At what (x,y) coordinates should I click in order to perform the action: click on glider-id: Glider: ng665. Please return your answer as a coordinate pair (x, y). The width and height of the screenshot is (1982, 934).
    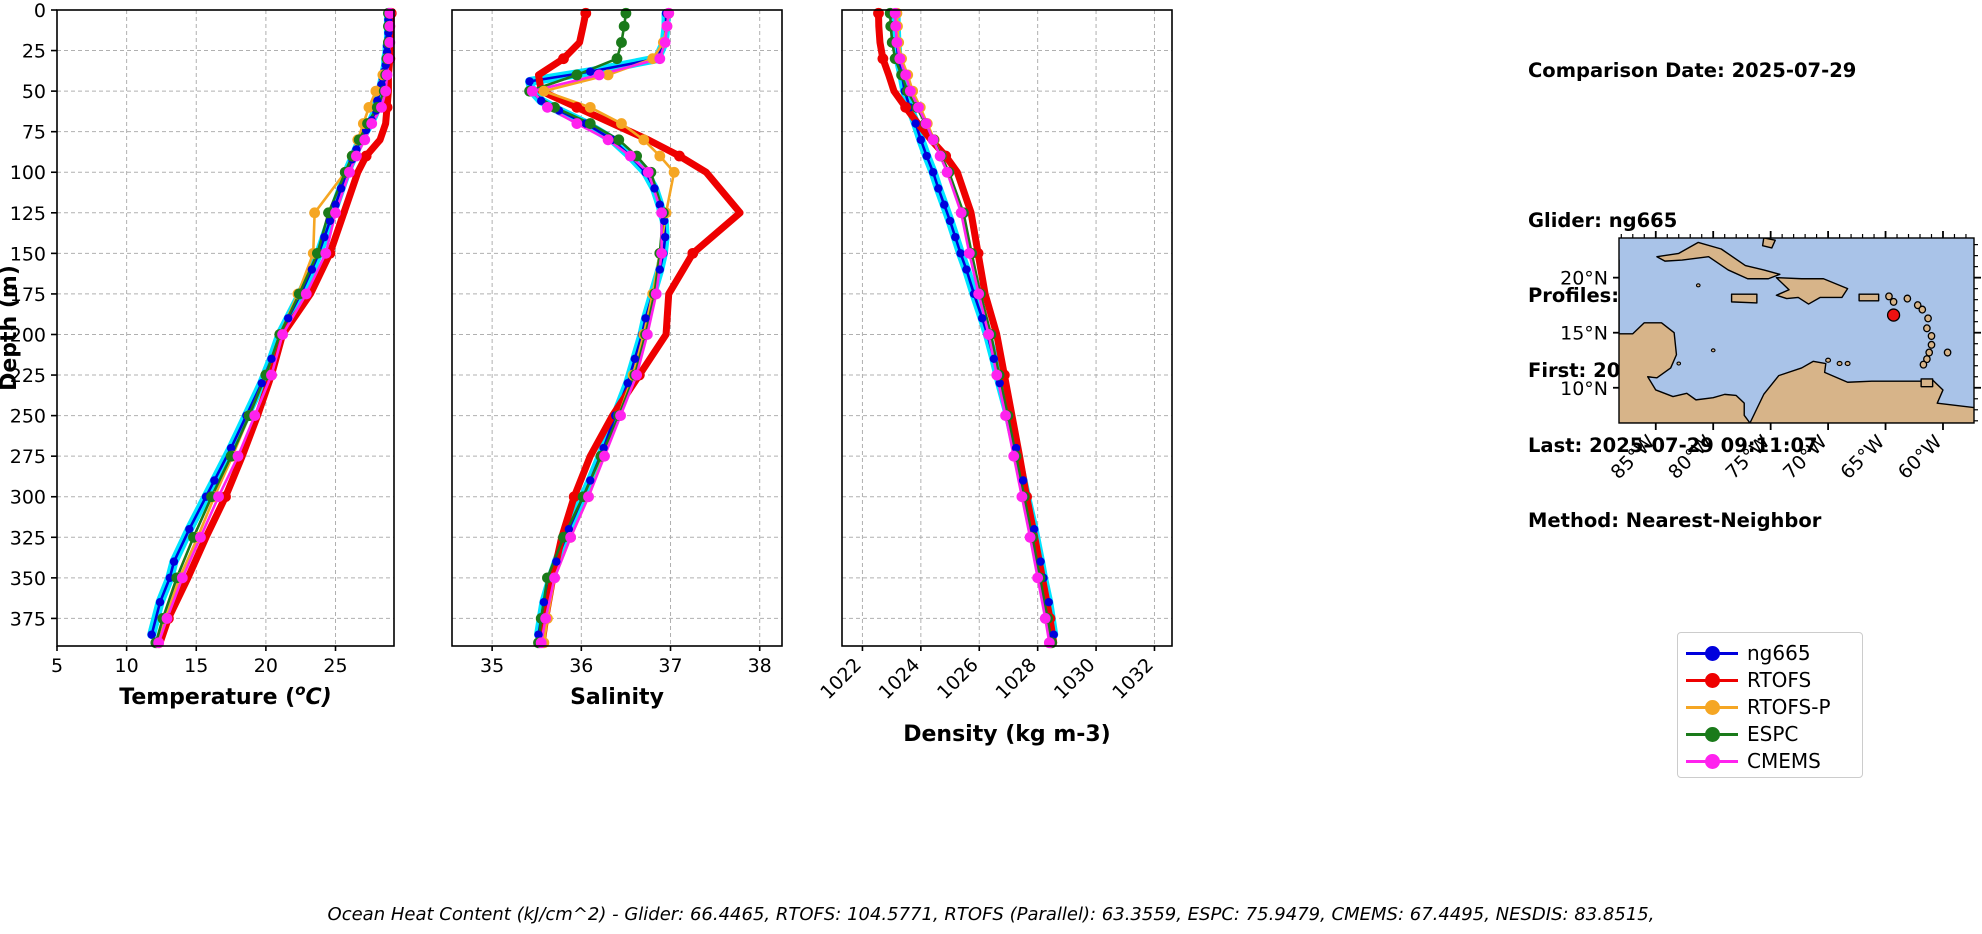
    Looking at the image, I should click on (1603, 220).